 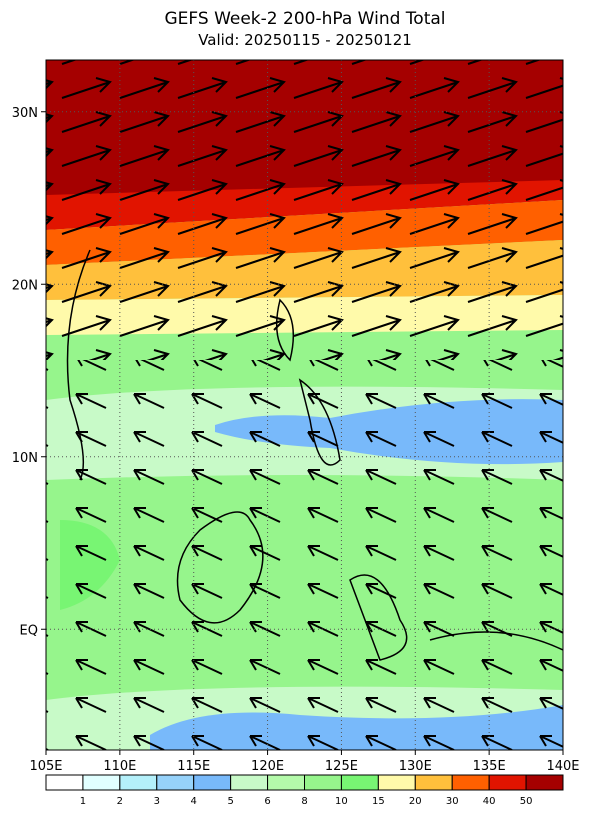 I want to click on x-tick-label: 120E, so click(x=267, y=766).